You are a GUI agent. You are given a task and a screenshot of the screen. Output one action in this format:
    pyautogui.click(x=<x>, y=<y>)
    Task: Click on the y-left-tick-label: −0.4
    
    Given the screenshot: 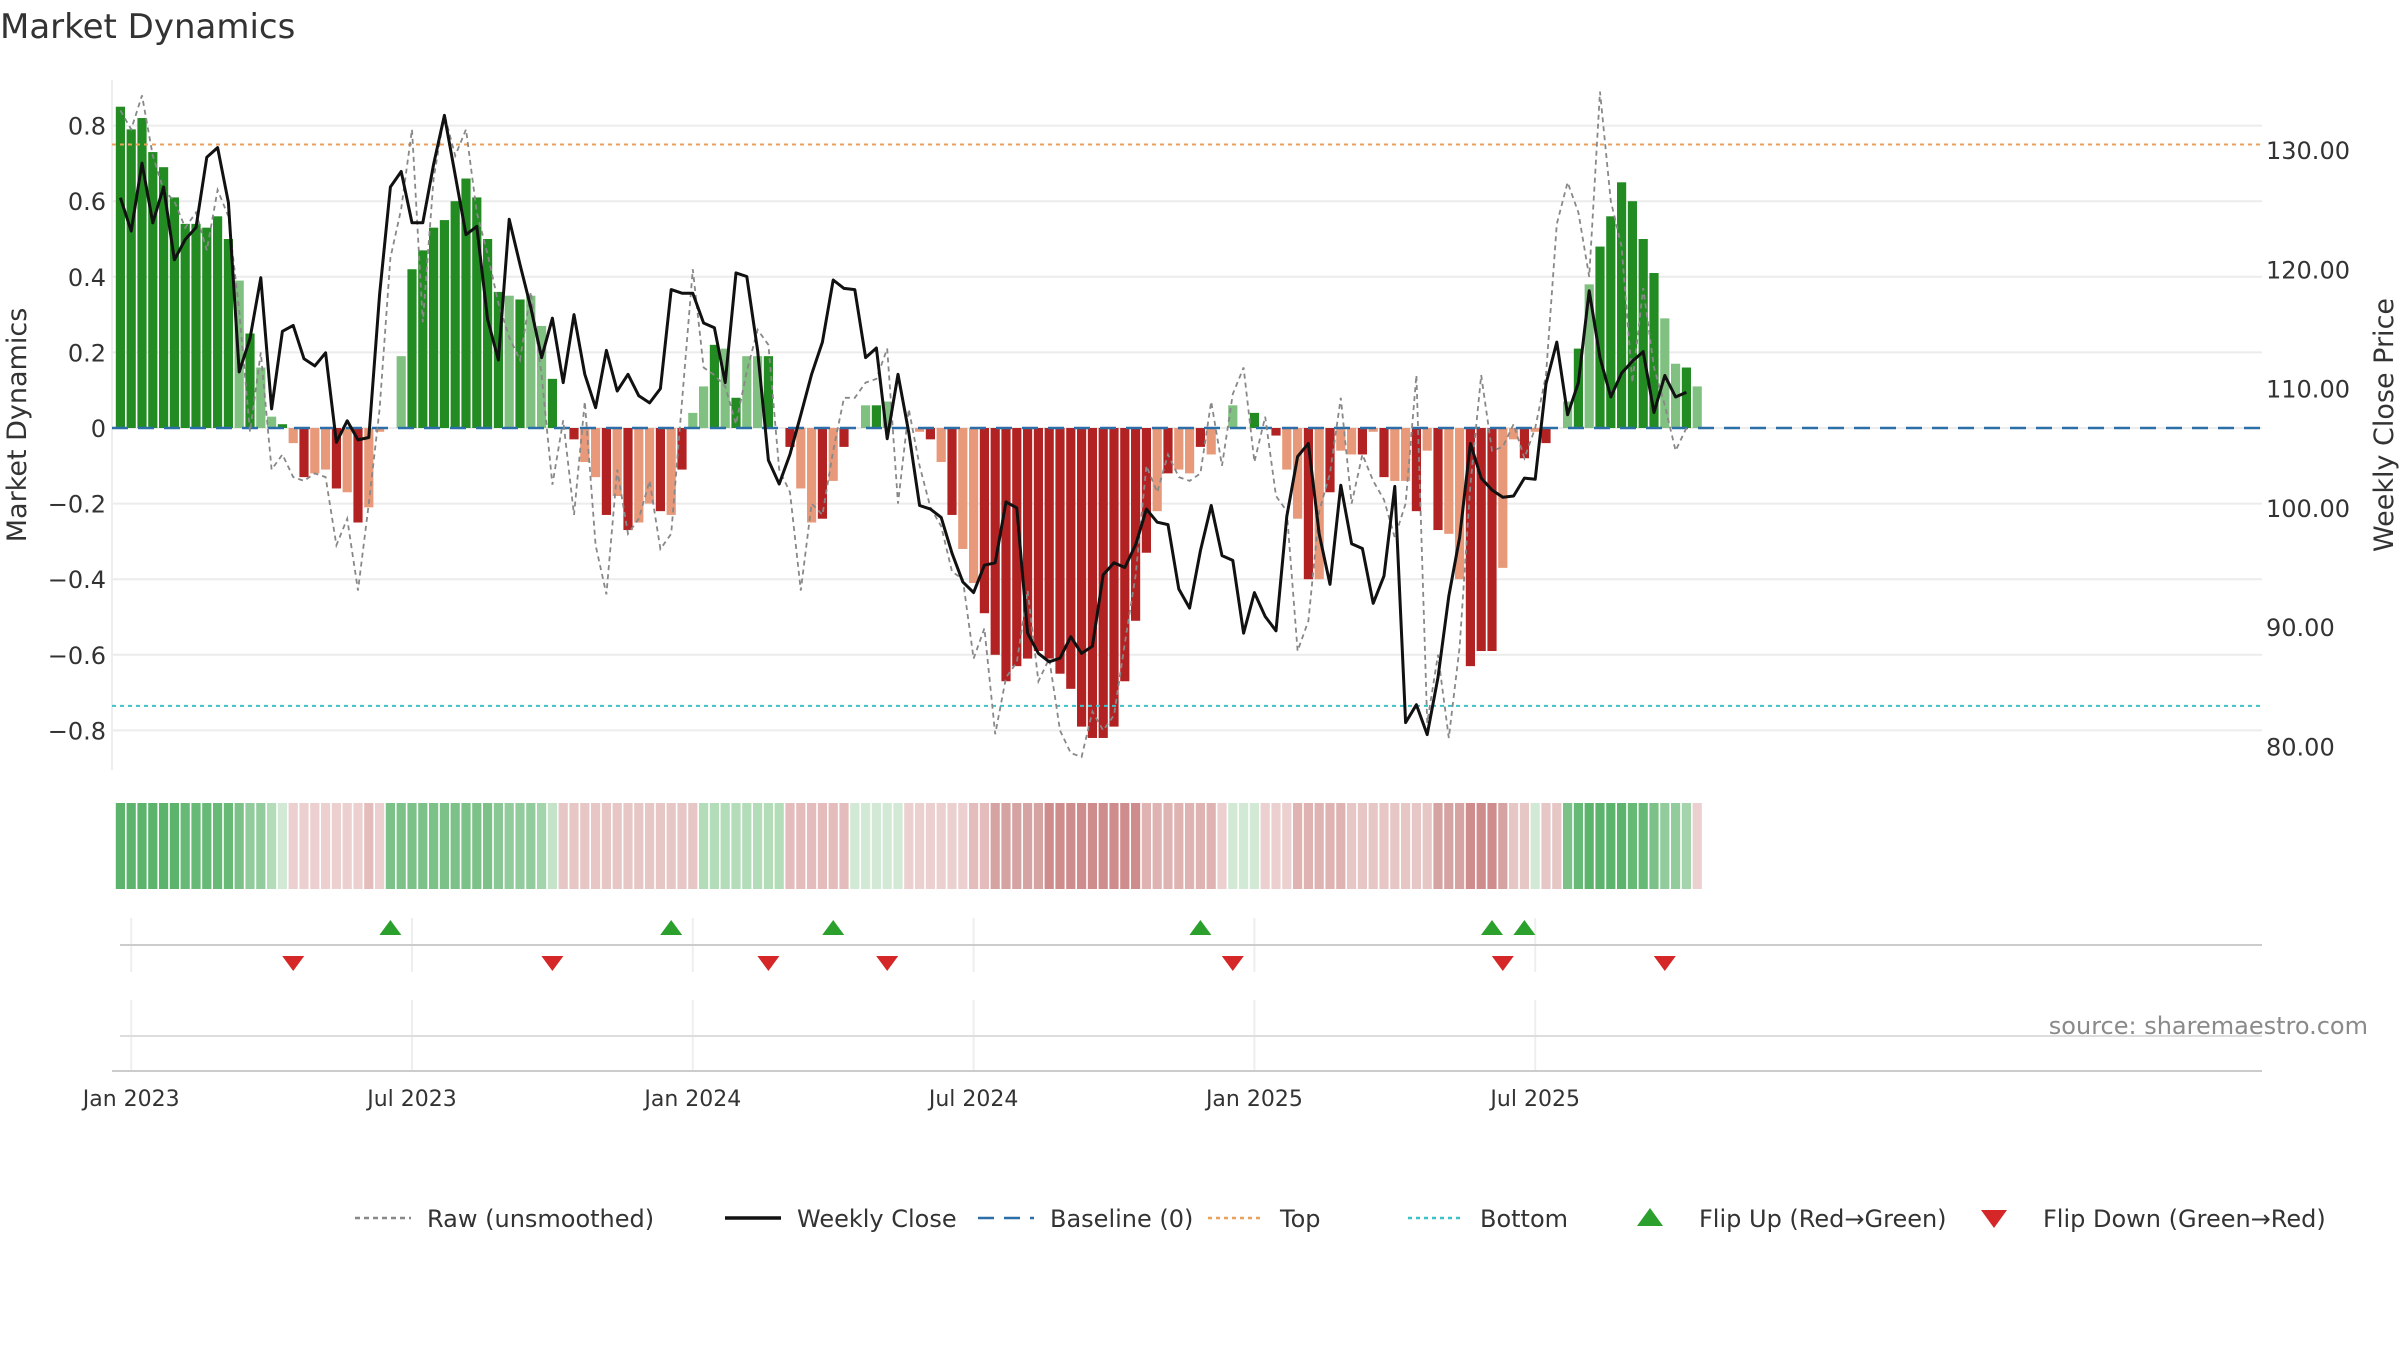 What is the action you would take?
    pyautogui.click(x=77, y=580)
    